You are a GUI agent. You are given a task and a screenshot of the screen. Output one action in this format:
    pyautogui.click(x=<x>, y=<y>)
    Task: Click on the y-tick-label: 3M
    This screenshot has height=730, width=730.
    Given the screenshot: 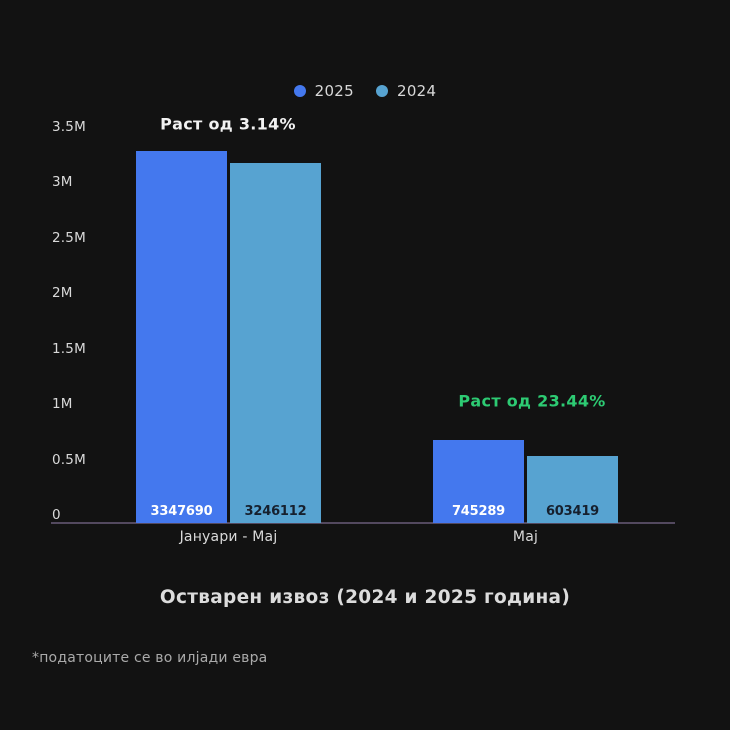 What is the action you would take?
    pyautogui.click(x=62, y=182)
    